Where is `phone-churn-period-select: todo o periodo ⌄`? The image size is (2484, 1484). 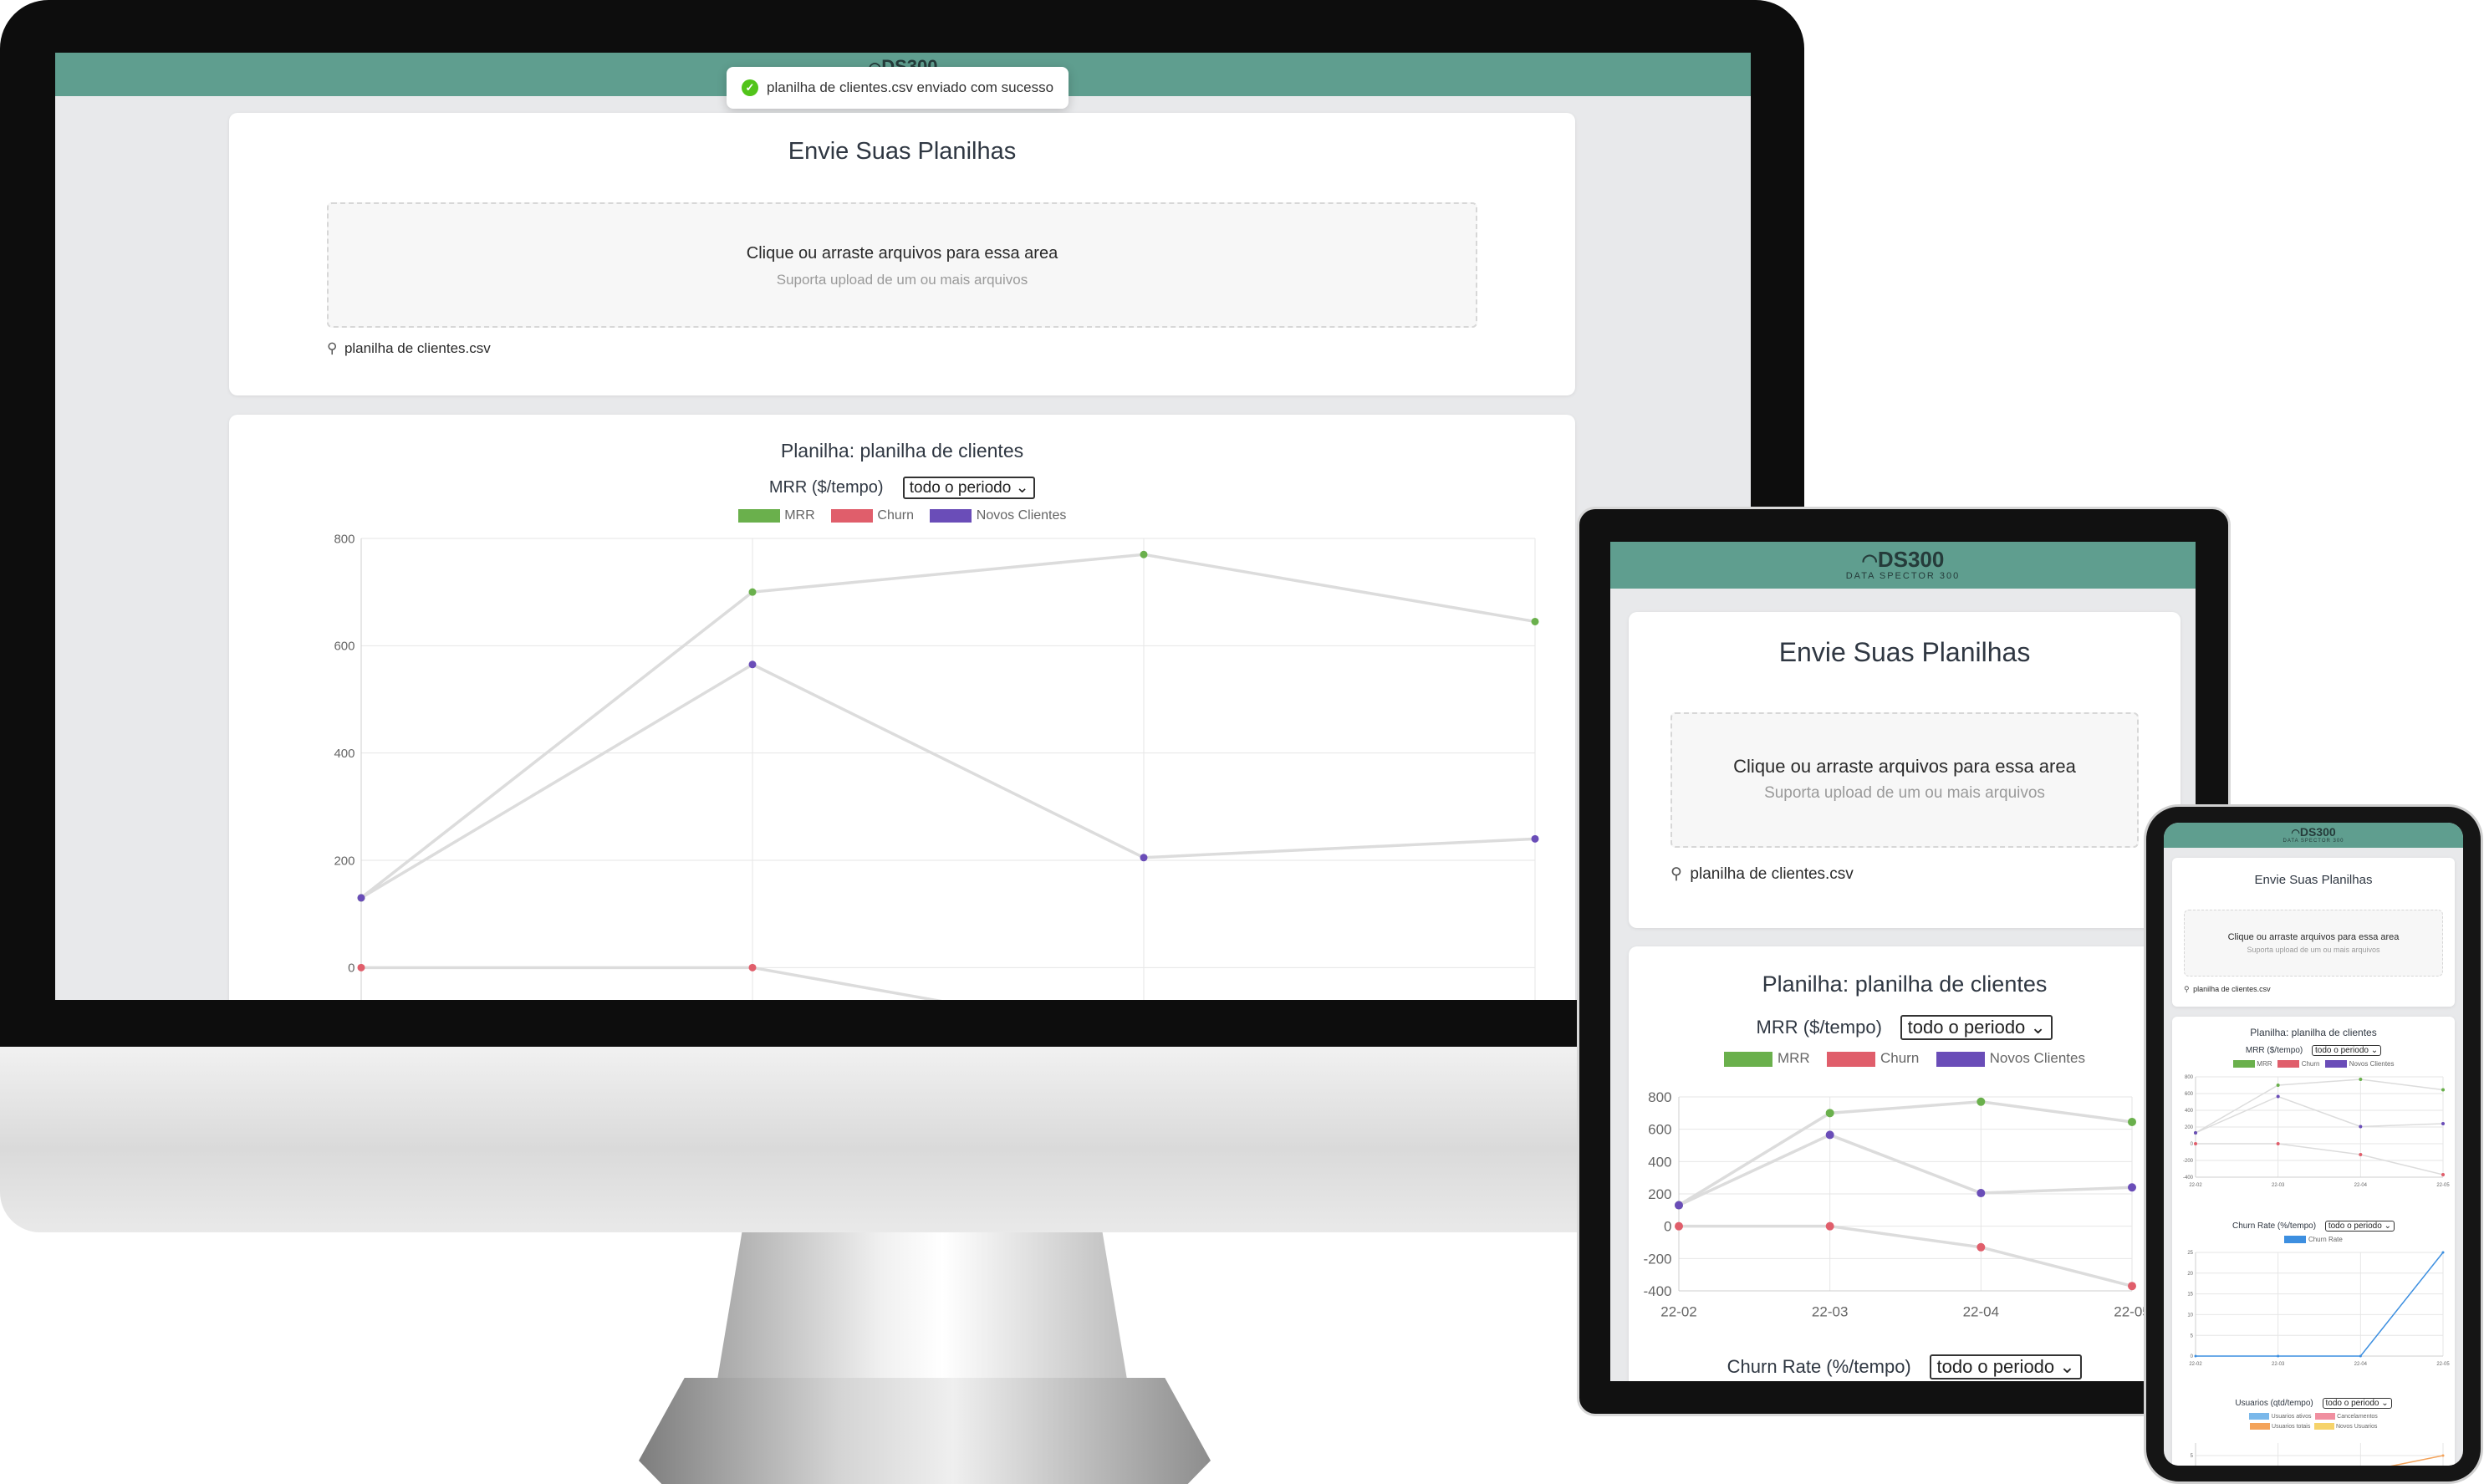
phone-churn-period-select: todo o periodo ⌄ is located at coordinates (2359, 1226).